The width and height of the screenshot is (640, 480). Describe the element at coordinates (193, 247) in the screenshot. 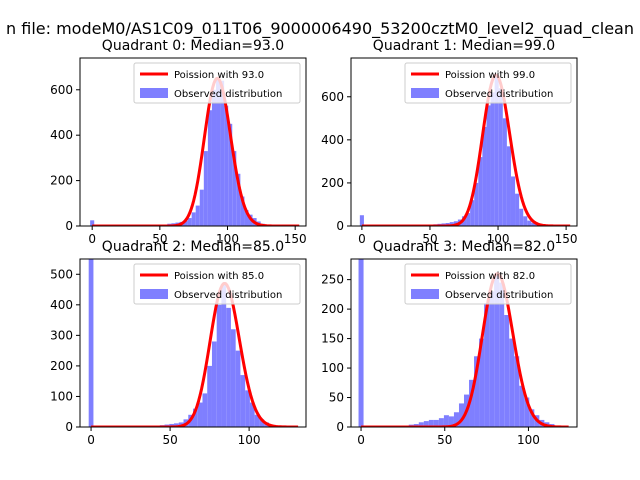

I see `panel-title: Quadrant 2: Median=85.0` at that location.